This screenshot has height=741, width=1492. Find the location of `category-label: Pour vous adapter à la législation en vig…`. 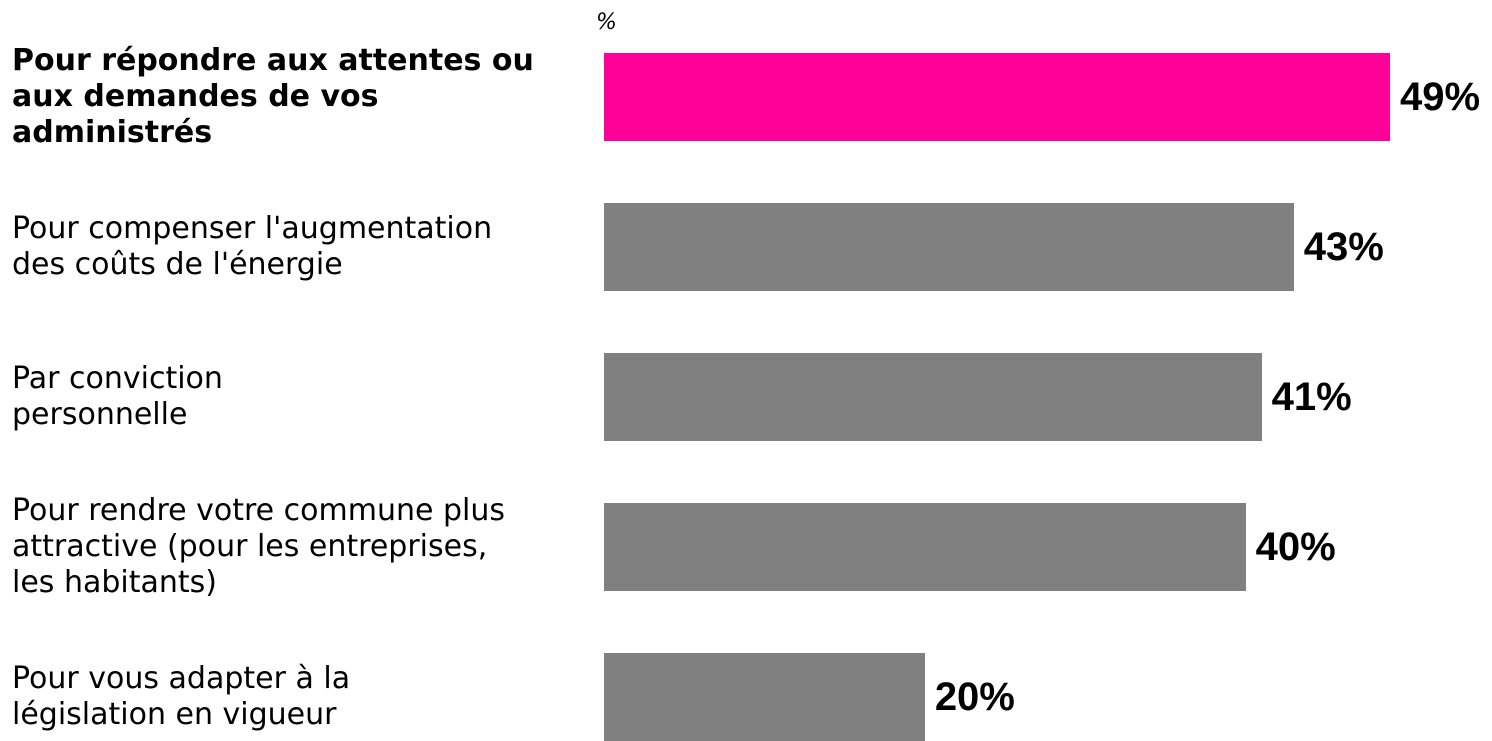

category-label: Pour vous adapter à la législation en vig… is located at coordinates (302, 697).